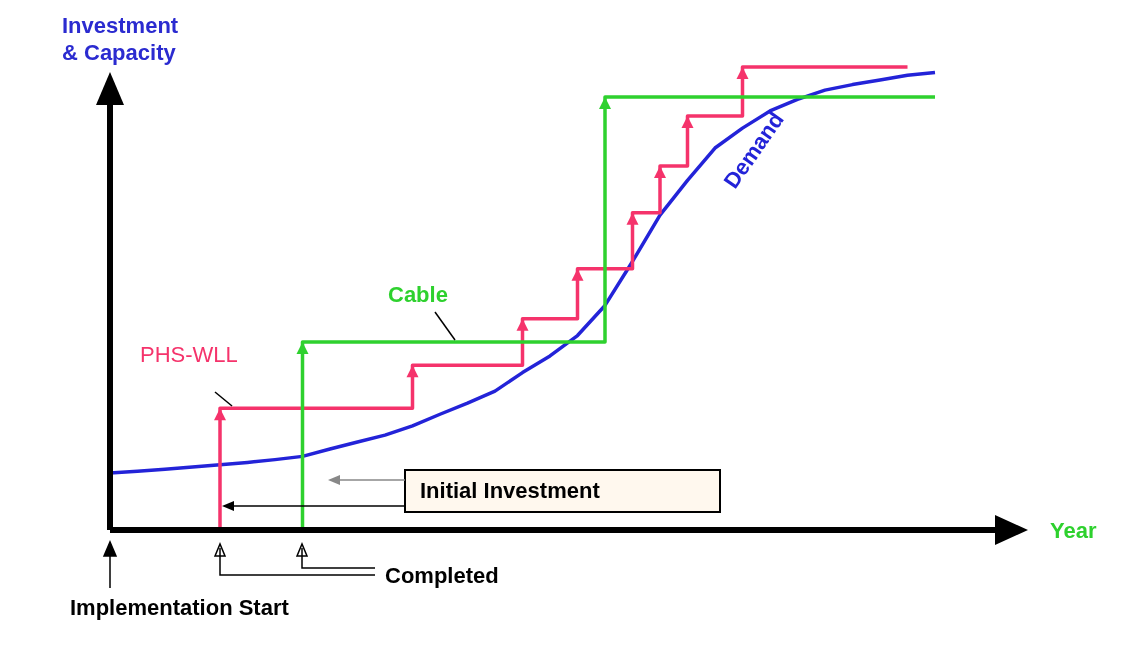  I want to click on text: Implementation Start, so click(180, 607).